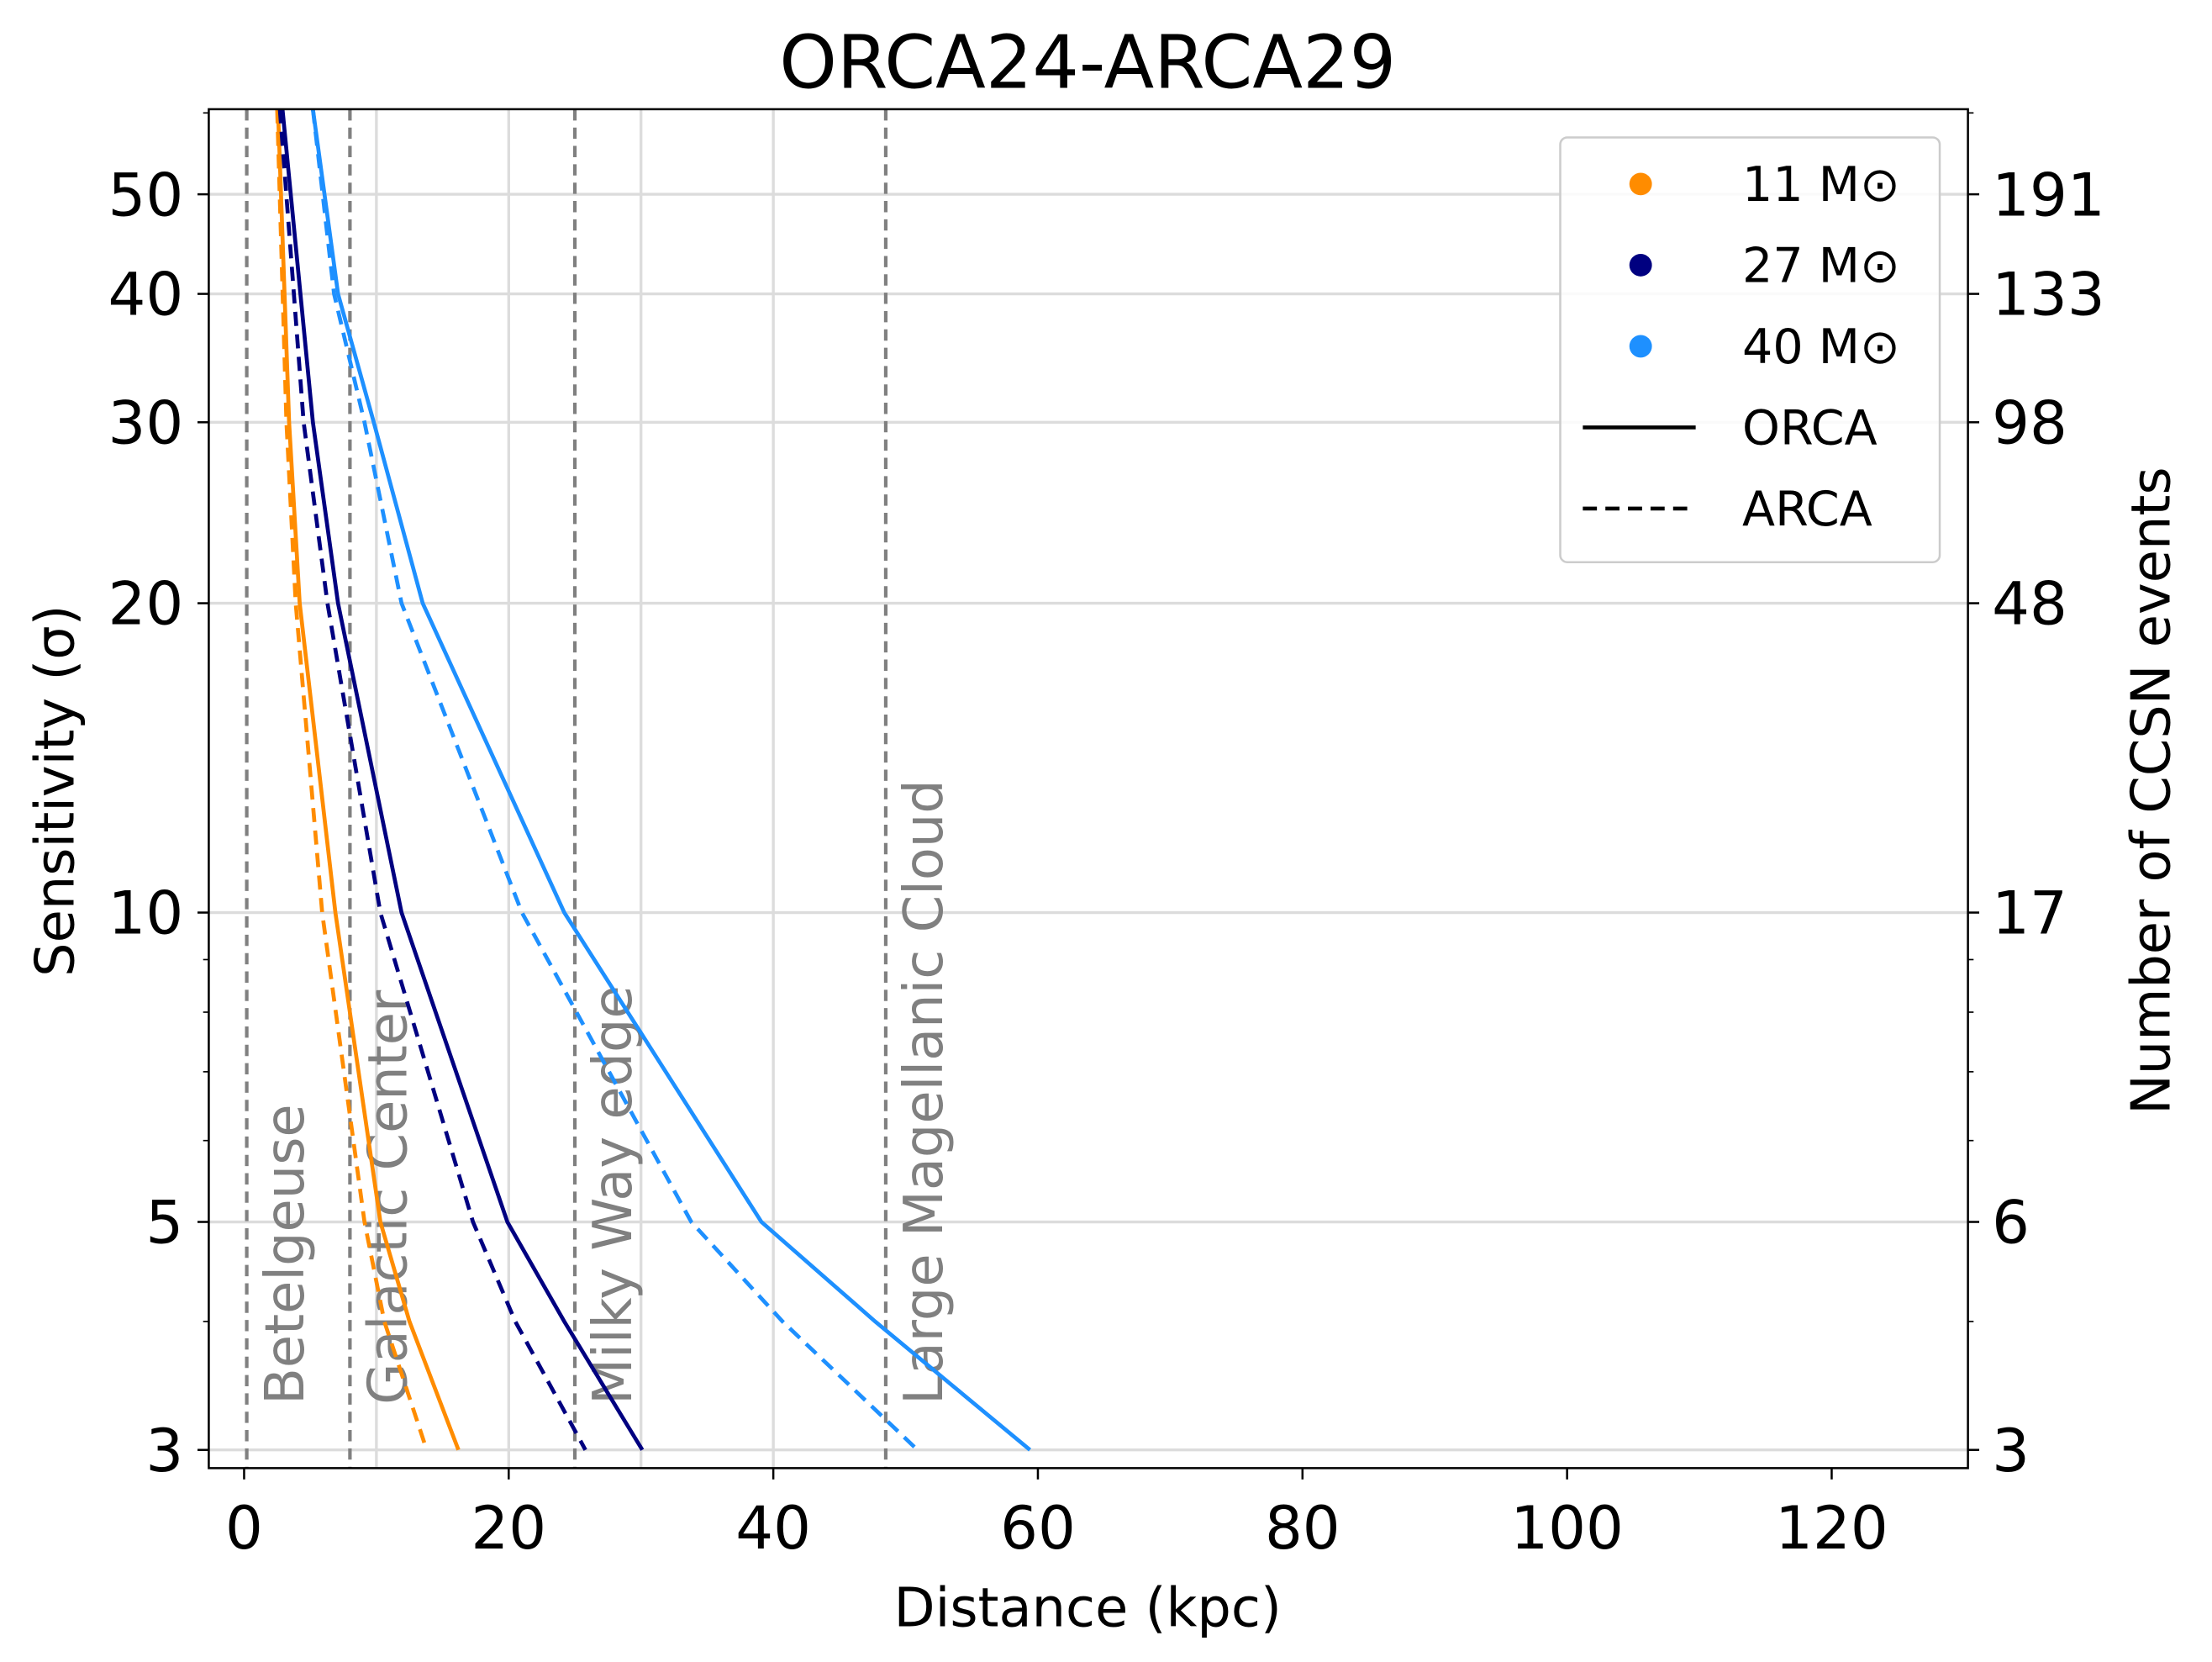  I want to click on legend-label: 27 M⊙, so click(1821, 266).